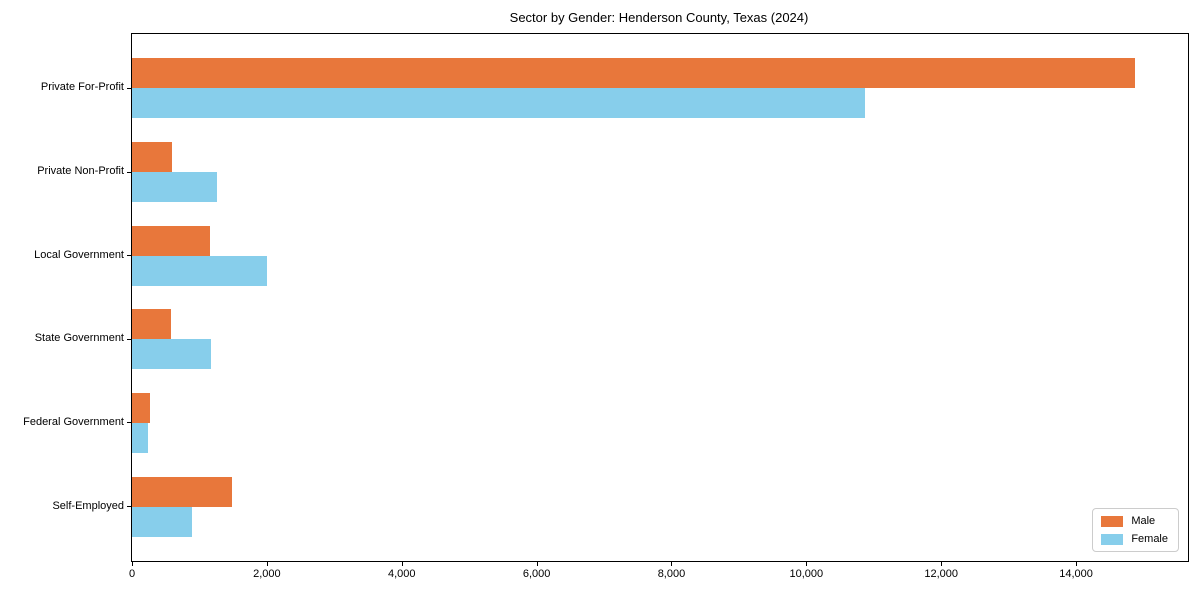 This screenshot has height=600, width=1200. Describe the element at coordinates (806, 574) in the screenshot. I see `x-tick-label-5: 10,000` at that location.